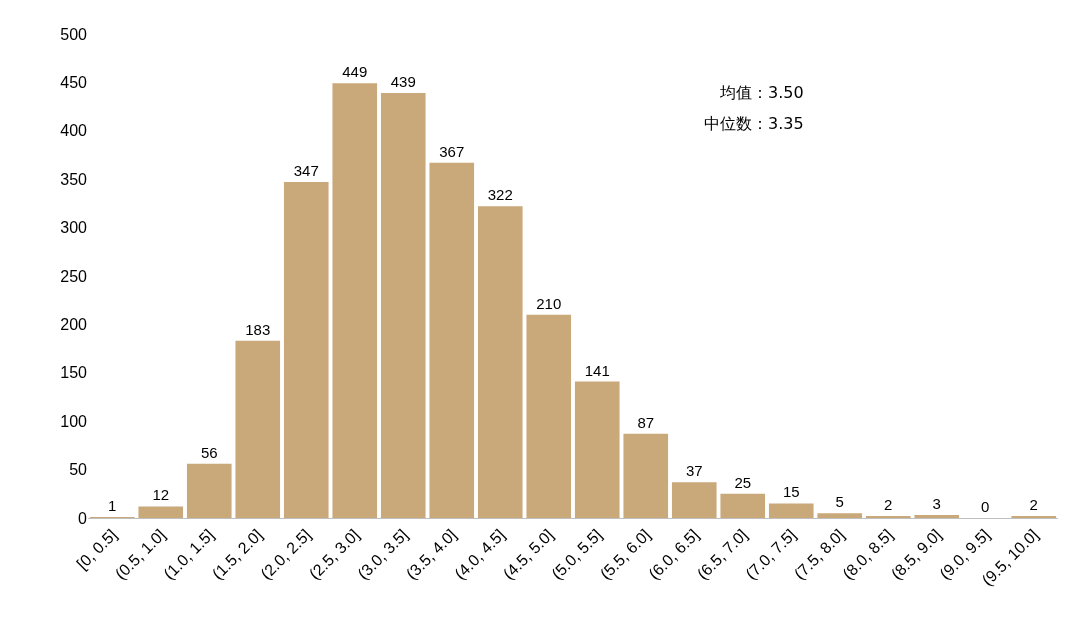 The image size is (1080, 631). What do you see at coordinates (936, 504) in the screenshot?
I see `data-label: 3` at bounding box center [936, 504].